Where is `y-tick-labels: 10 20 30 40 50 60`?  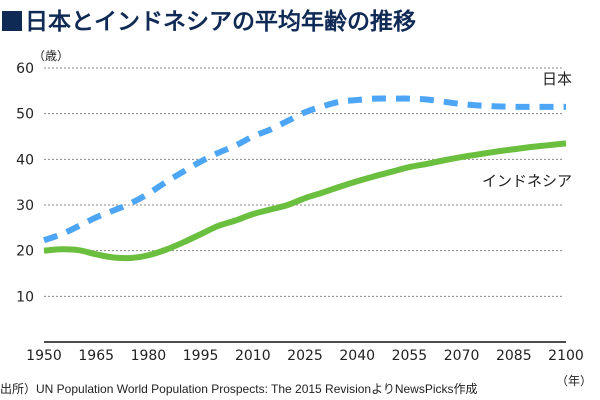 y-tick-labels: 10 20 30 40 50 60 is located at coordinates (25, 183).